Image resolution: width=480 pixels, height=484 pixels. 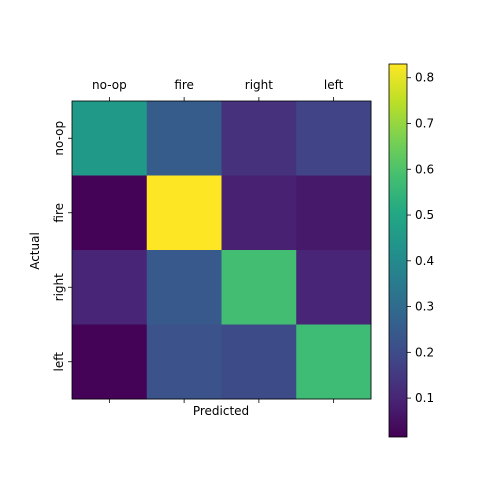 What do you see at coordinates (334, 287) in the screenshot?
I see `heatmap-cell-right-left` at bounding box center [334, 287].